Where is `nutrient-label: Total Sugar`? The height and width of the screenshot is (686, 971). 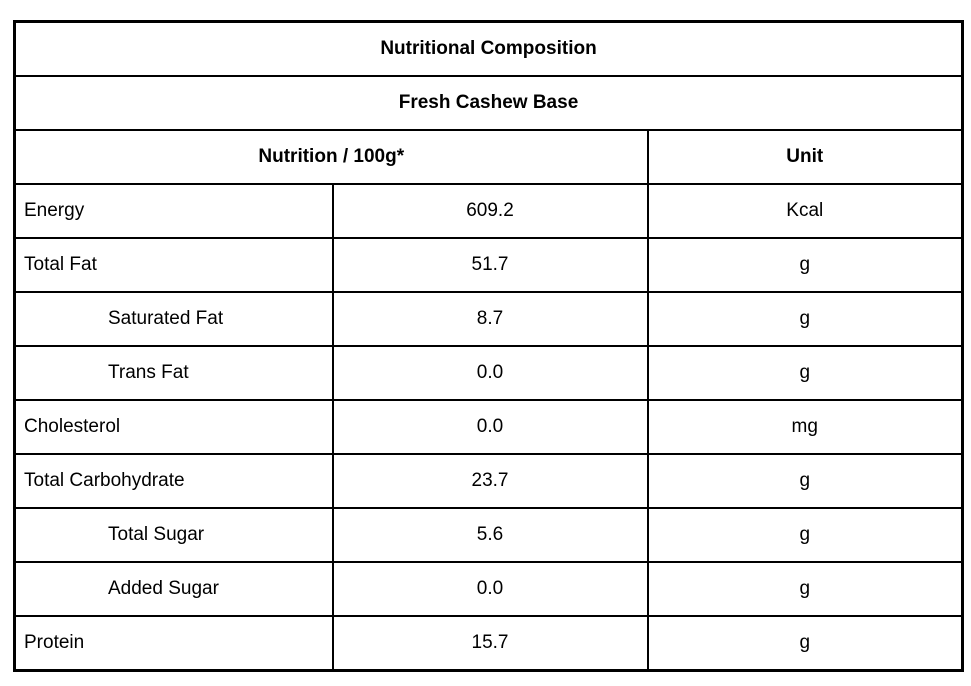 nutrient-label: Total Sugar is located at coordinates (173, 535).